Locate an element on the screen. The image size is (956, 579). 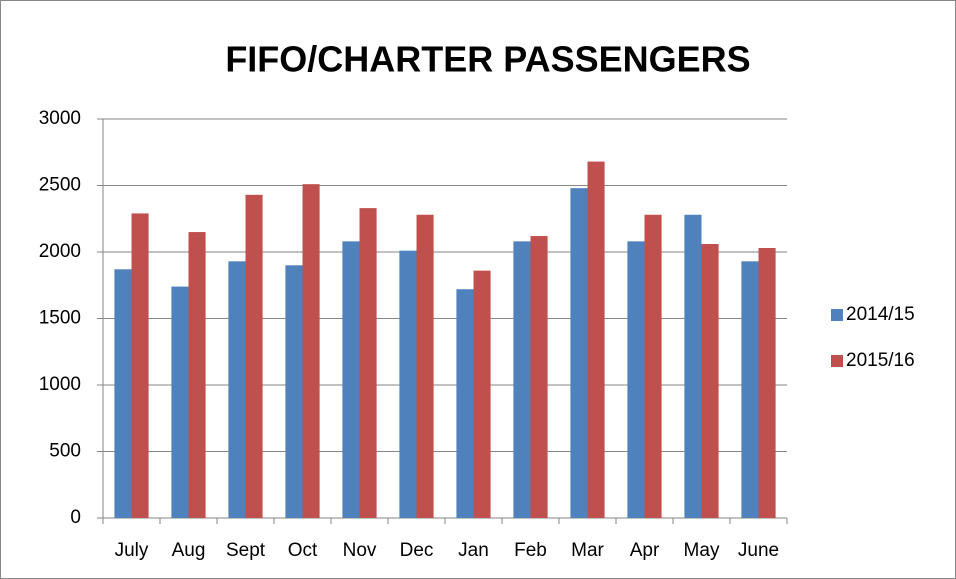
y-tick-label: 500 is located at coordinates (65, 451).